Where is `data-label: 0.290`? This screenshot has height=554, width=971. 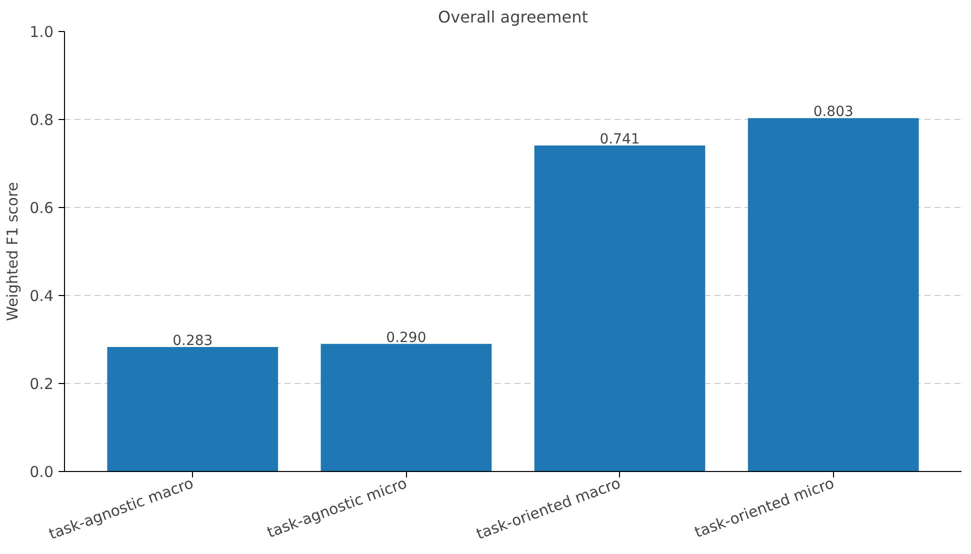 data-label: 0.290 is located at coordinates (406, 338).